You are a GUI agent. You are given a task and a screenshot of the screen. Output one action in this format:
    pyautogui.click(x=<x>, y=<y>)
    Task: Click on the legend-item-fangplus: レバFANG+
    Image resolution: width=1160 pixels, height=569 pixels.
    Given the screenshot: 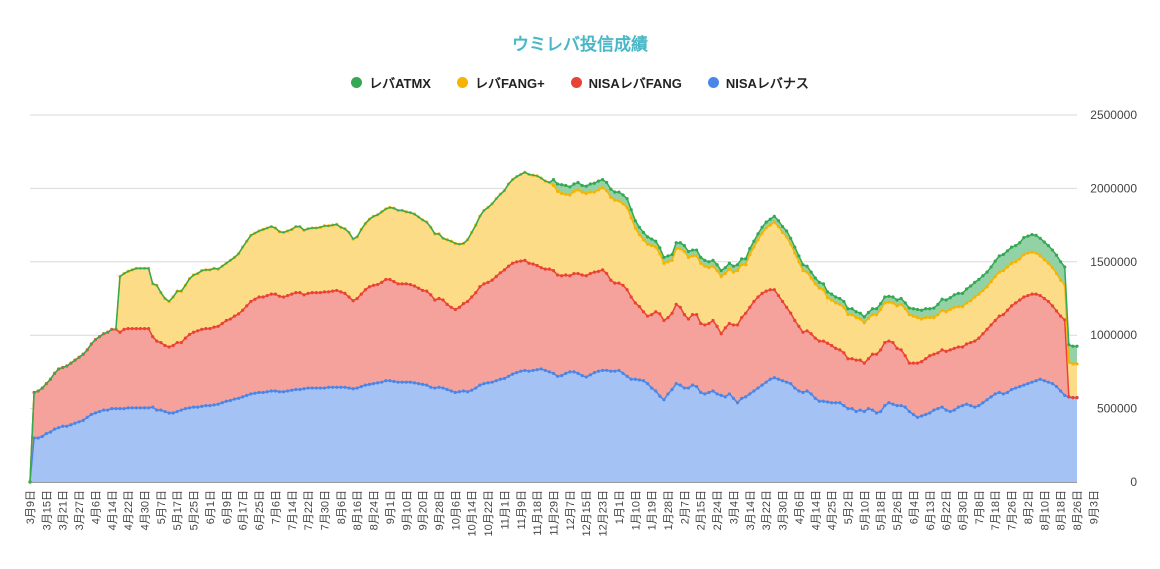 What is the action you would take?
    pyautogui.click(x=500, y=82)
    